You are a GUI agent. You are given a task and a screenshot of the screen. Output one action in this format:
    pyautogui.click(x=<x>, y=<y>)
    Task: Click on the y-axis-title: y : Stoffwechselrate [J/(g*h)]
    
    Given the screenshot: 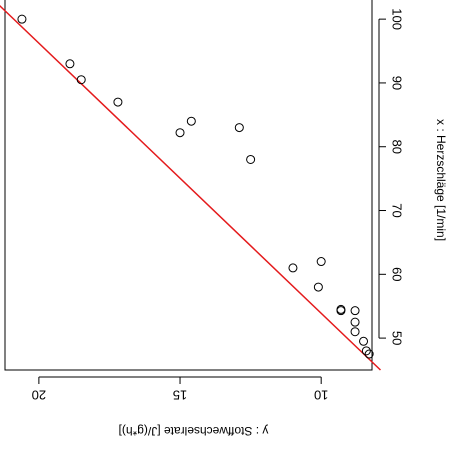 What is the action you would take?
    pyautogui.click(x=194, y=431)
    